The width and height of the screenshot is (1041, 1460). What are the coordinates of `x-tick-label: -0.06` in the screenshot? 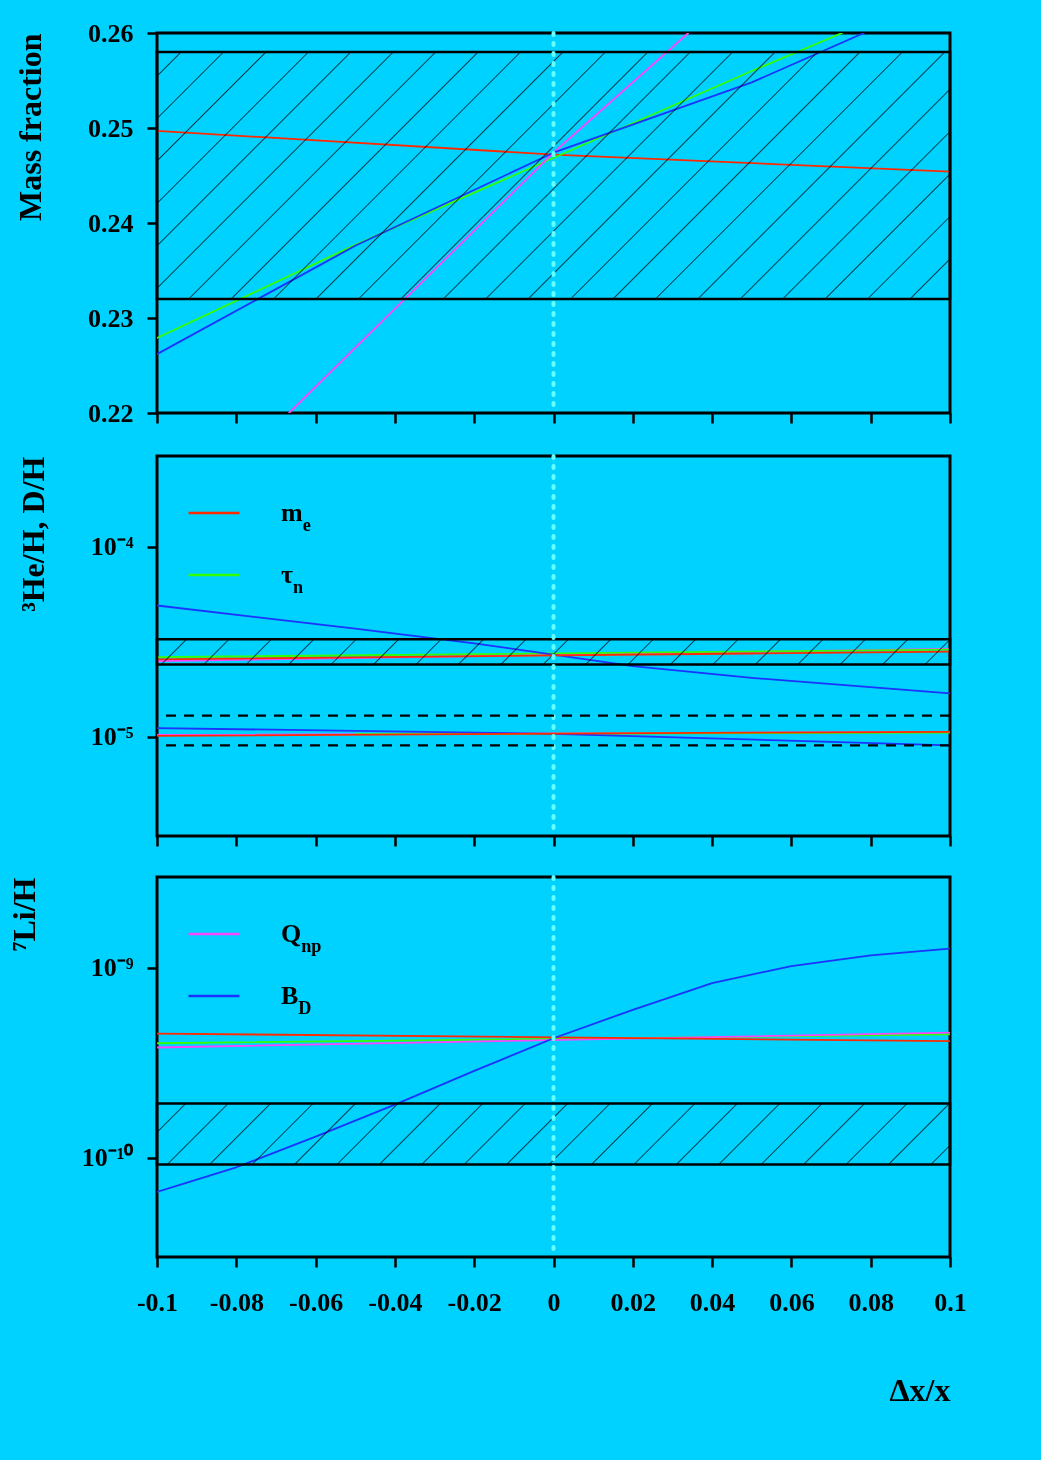 It's located at (316, 1302).